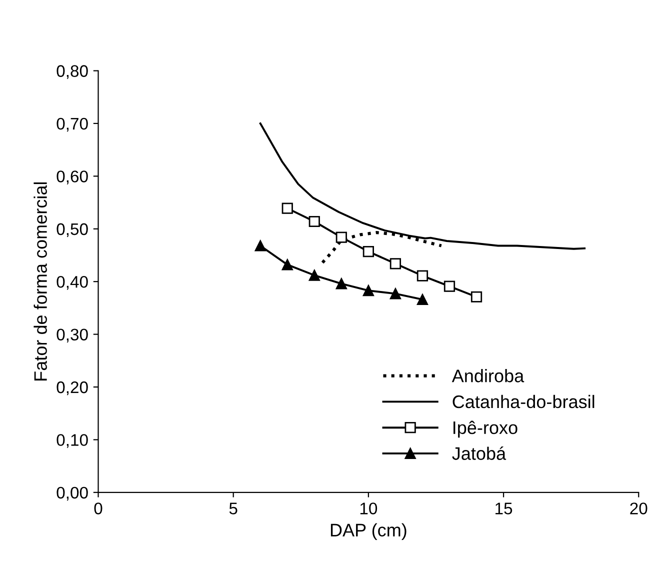 The image size is (655, 566). What do you see at coordinates (72, 493) in the screenshot?
I see `y-tick-label: 0,00` at bounding box center [72, 493].